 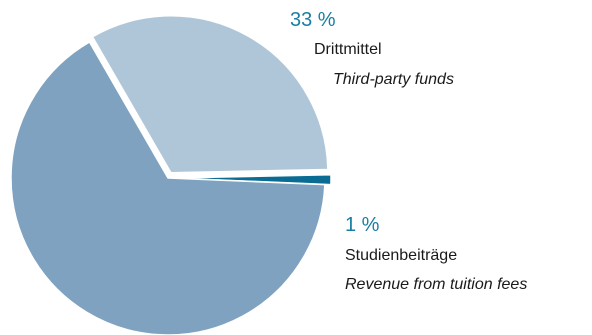 I want to click on slice-label-third-party-funds: Drittmittel, so click(x=348, y=49).